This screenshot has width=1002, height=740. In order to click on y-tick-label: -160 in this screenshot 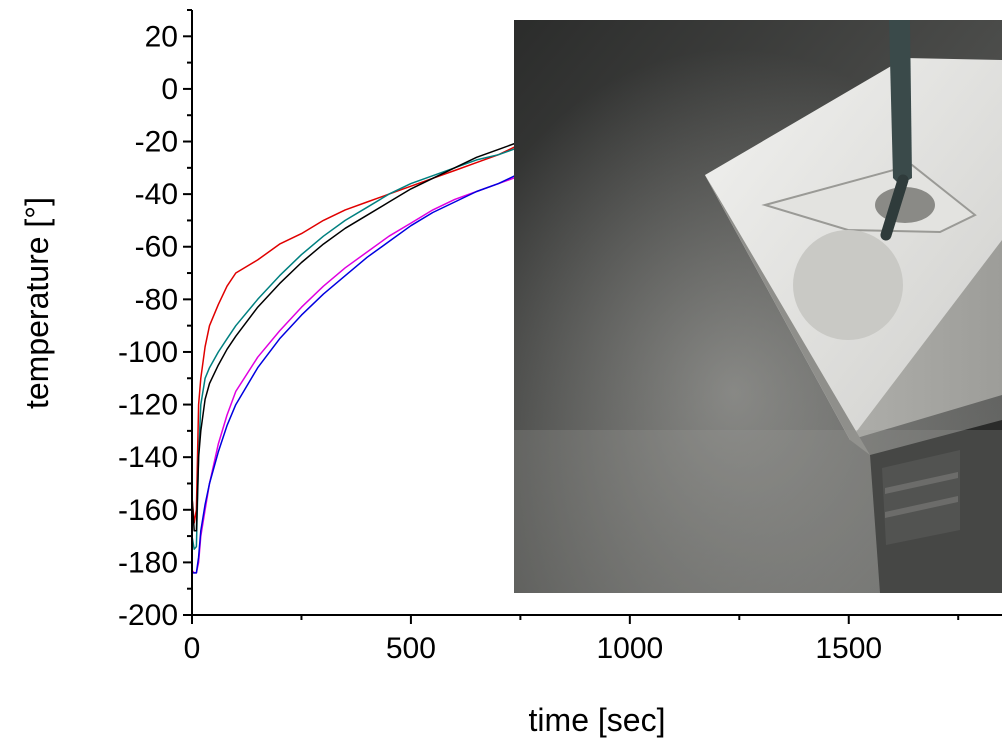, I will do `click(148, 510)`.